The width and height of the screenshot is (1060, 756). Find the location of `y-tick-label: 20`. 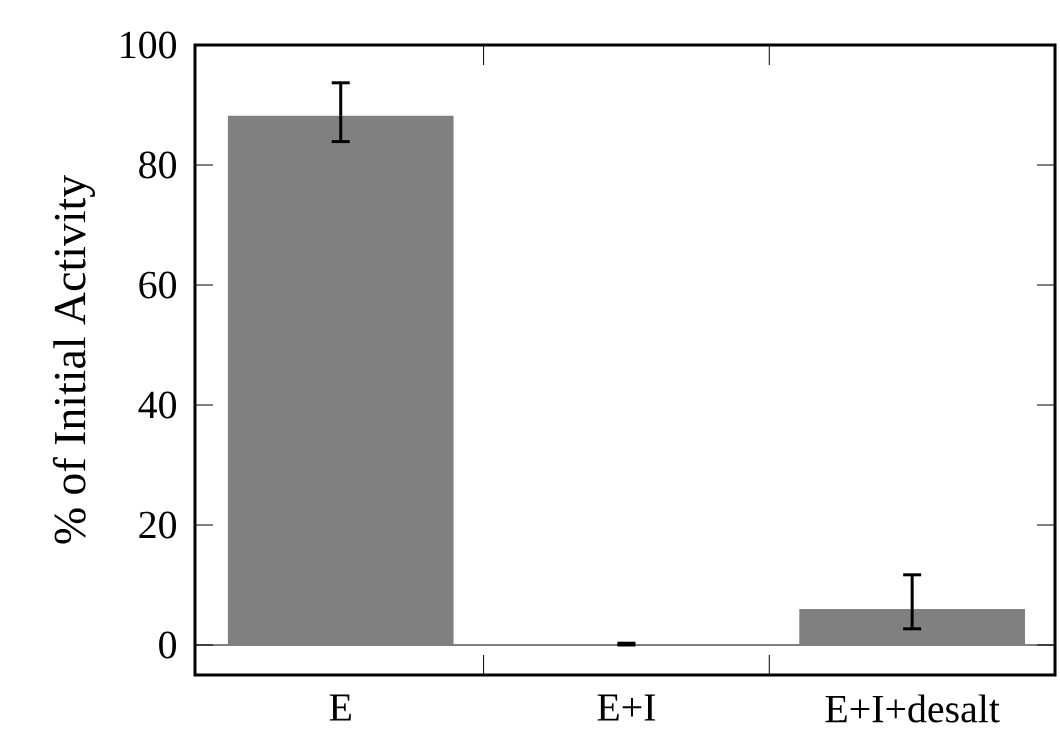

y-tick-label: 20 is located at coordinates (157, 525).